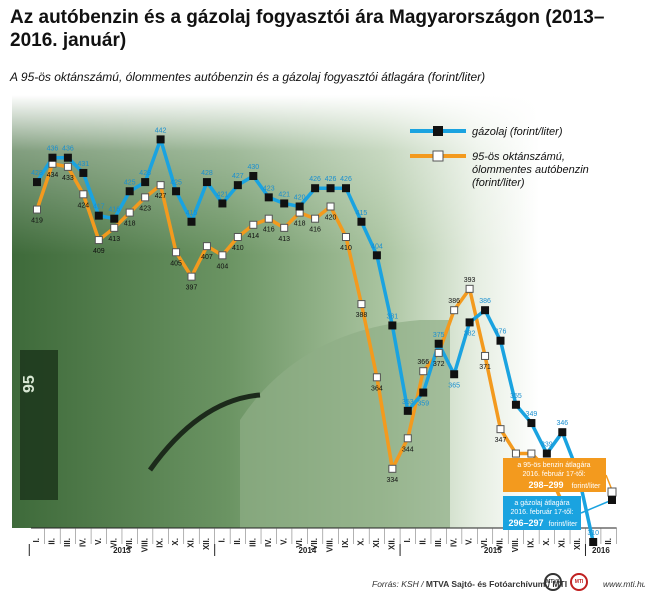  I want to click on diesel-value-label: 423, so click(269, 188).